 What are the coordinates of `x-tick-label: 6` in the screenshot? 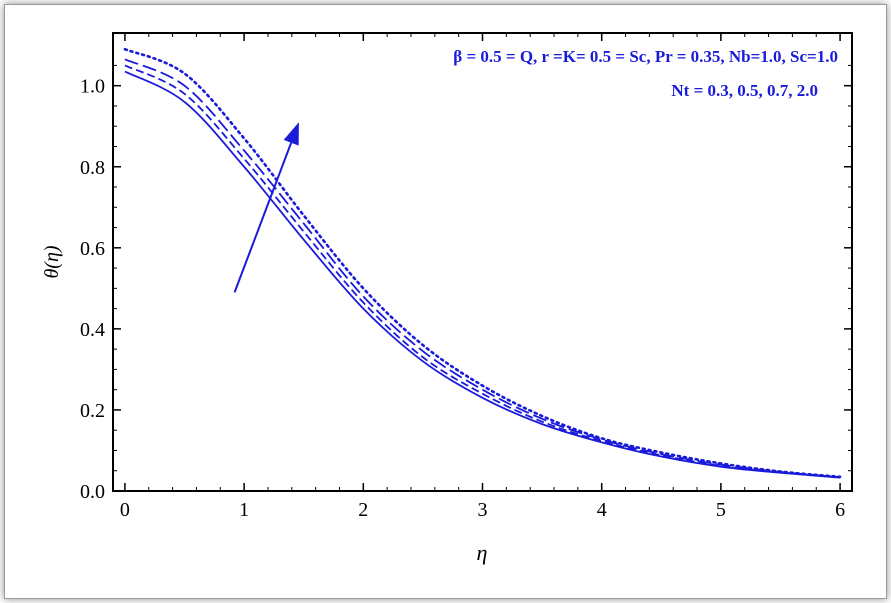 It's located at (840, 510).